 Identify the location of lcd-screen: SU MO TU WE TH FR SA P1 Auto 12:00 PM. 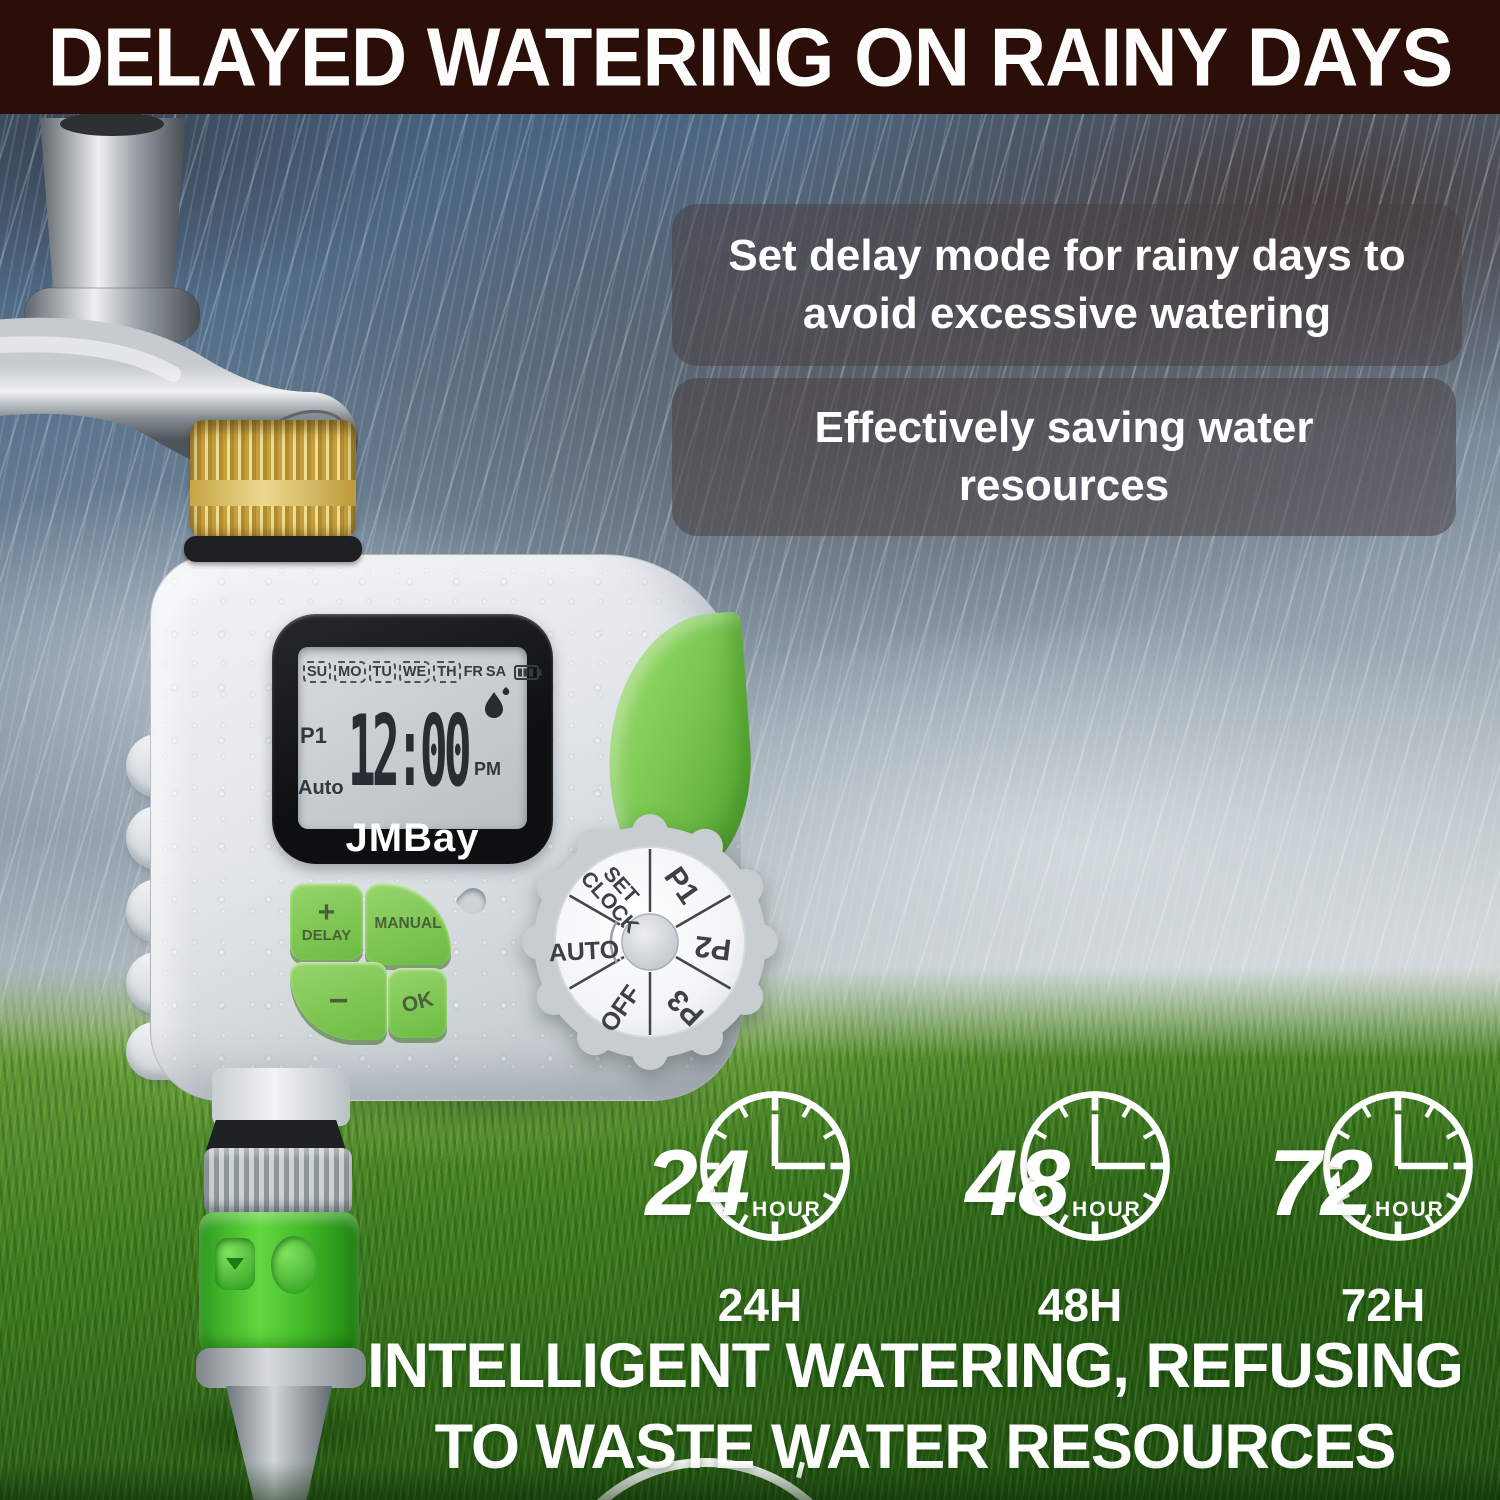
(420, 738).